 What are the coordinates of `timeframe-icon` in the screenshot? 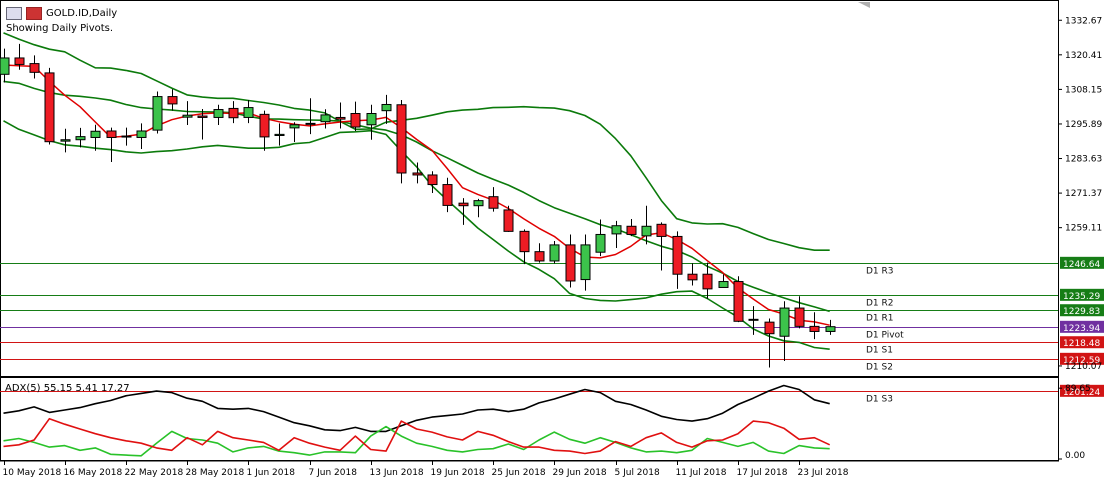 It's located at (34, 13).